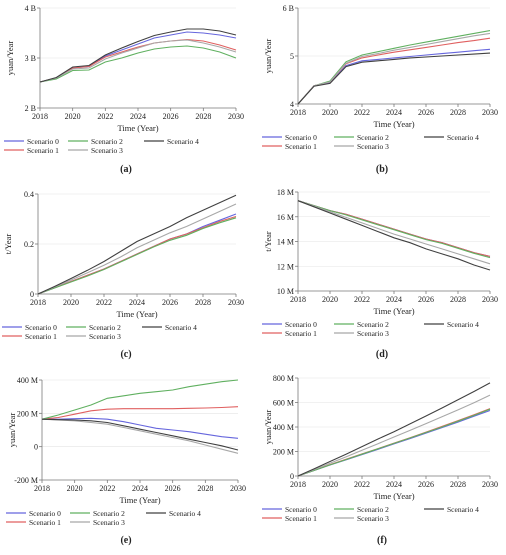  What do you see at coordinates (382, 354) in the screenshot?
I see `panel-caption: (d)` at bounding box center [382, 354].